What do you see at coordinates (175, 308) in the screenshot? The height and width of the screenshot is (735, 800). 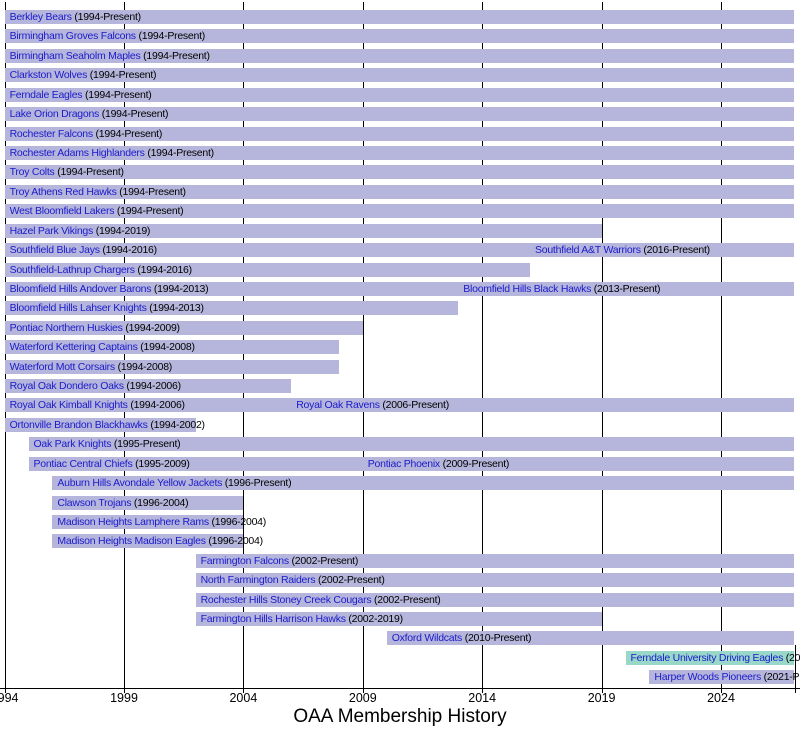 I see `membership-years: (1994-2013)` at bounding box center [175, 308].